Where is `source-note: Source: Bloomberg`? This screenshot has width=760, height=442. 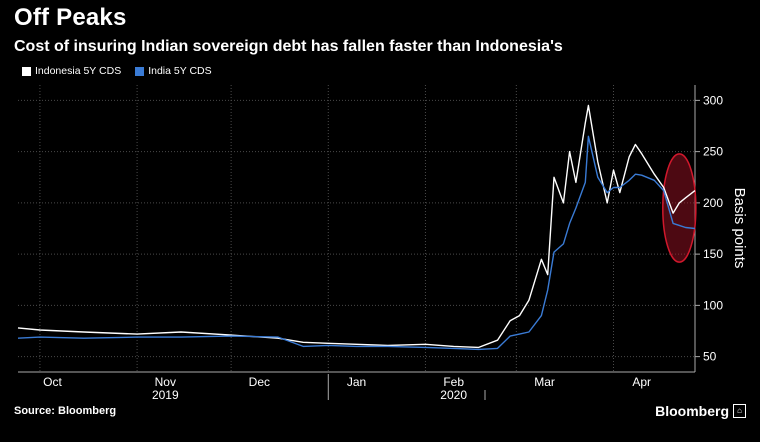
source-note: Source: Bloomberg is located at coordinates (65, 411).